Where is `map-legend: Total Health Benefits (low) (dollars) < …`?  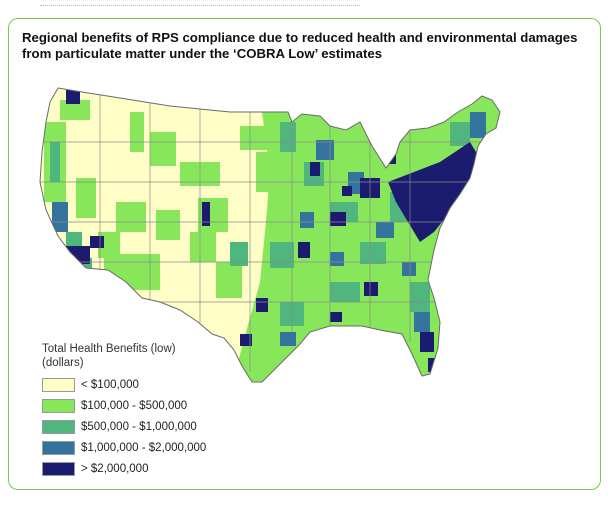
map-legend: Total Health Benefits (low) (dollars) < … is located at coordinates (162, 410).